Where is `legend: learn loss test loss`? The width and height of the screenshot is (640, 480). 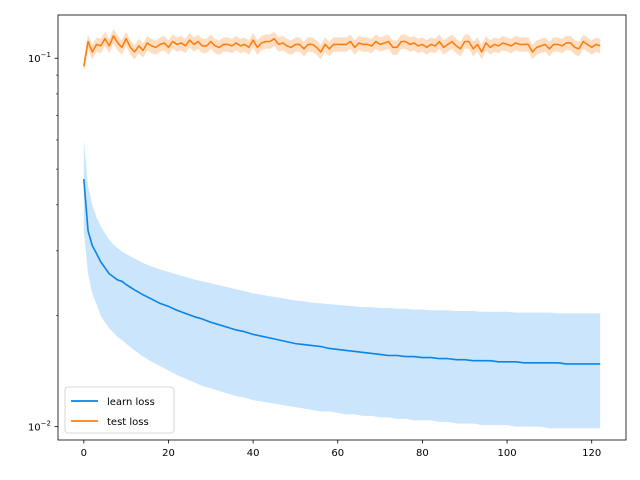 legend: learn loss test loss is located at coordinates (119, 410).